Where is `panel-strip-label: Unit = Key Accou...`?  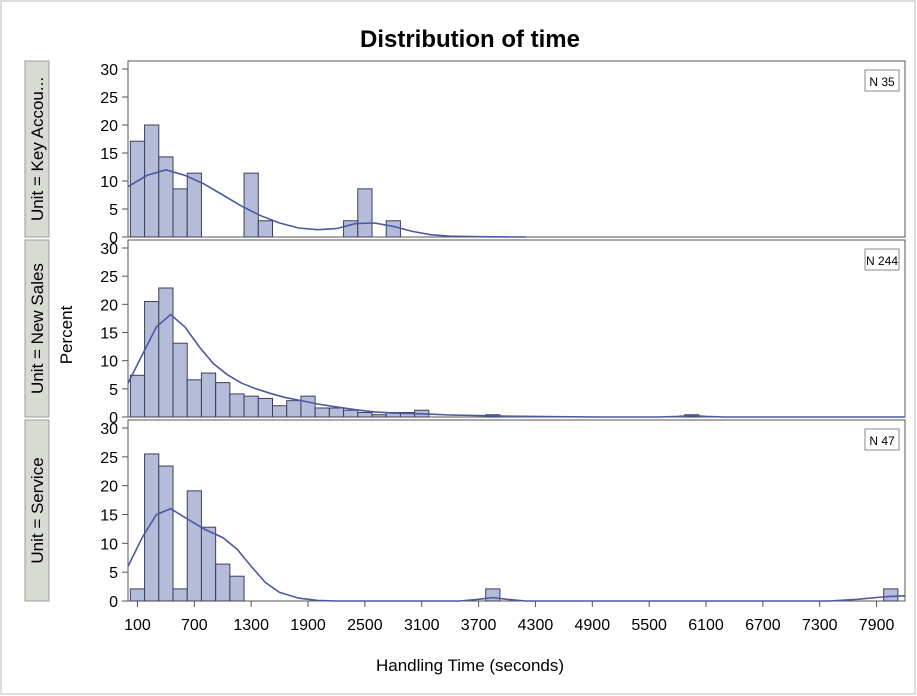
panel-strip-label: Unit = Key Accou... is located at coordinates (37, 149).